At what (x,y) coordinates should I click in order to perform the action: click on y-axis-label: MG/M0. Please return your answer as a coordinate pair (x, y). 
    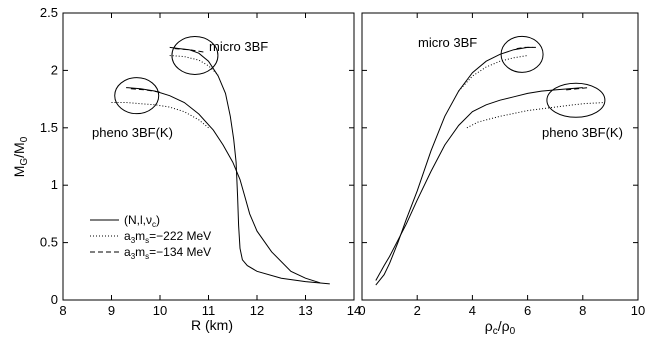
    Looking at the image, I should click on (20, 156).